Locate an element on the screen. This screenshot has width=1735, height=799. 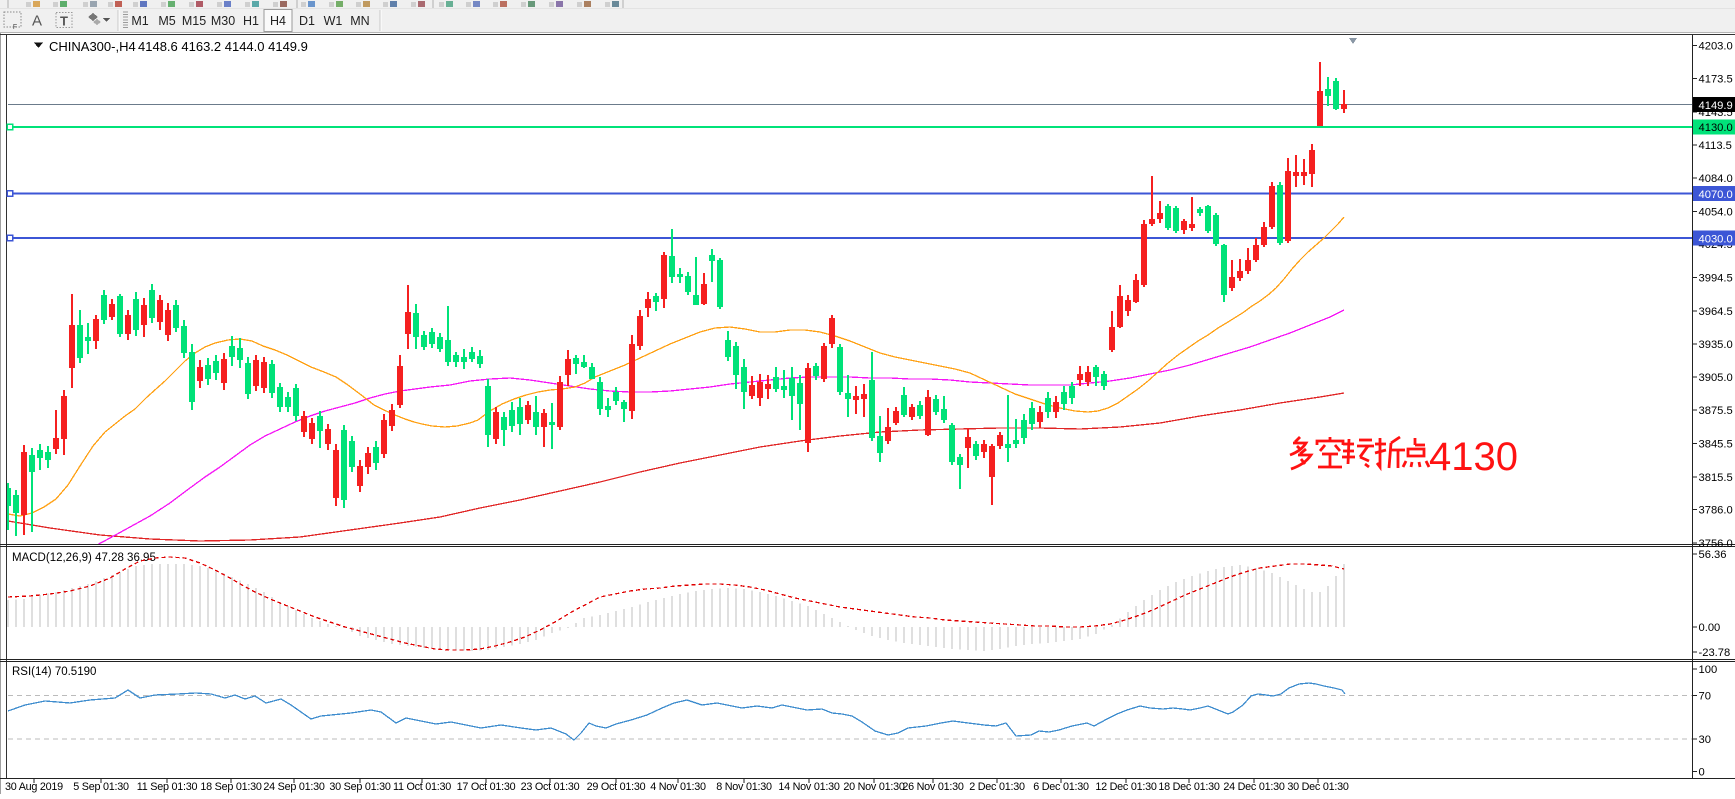
svg-text: 24 Dec 01:30 is located at coordinates (1253, 787).